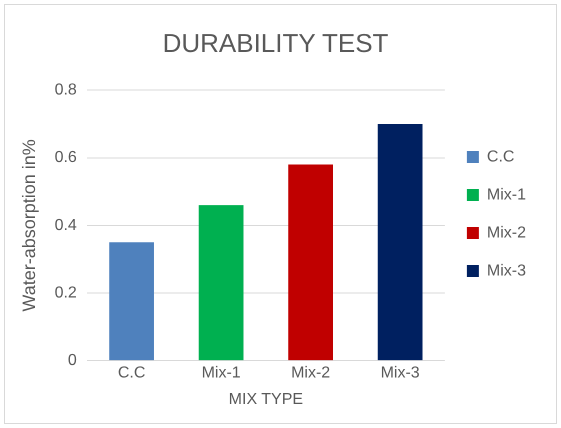  What do you see at coordinates (221, 373) in the screenshot?
I see `x-tick-label: Mix-1` at bounding box center [221, 373].